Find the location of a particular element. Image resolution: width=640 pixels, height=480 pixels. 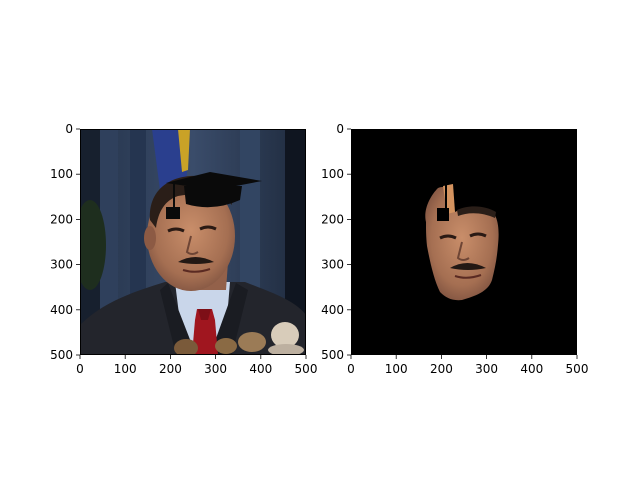

left-y-tick-label: 500 is located at coordinates (61, 355).